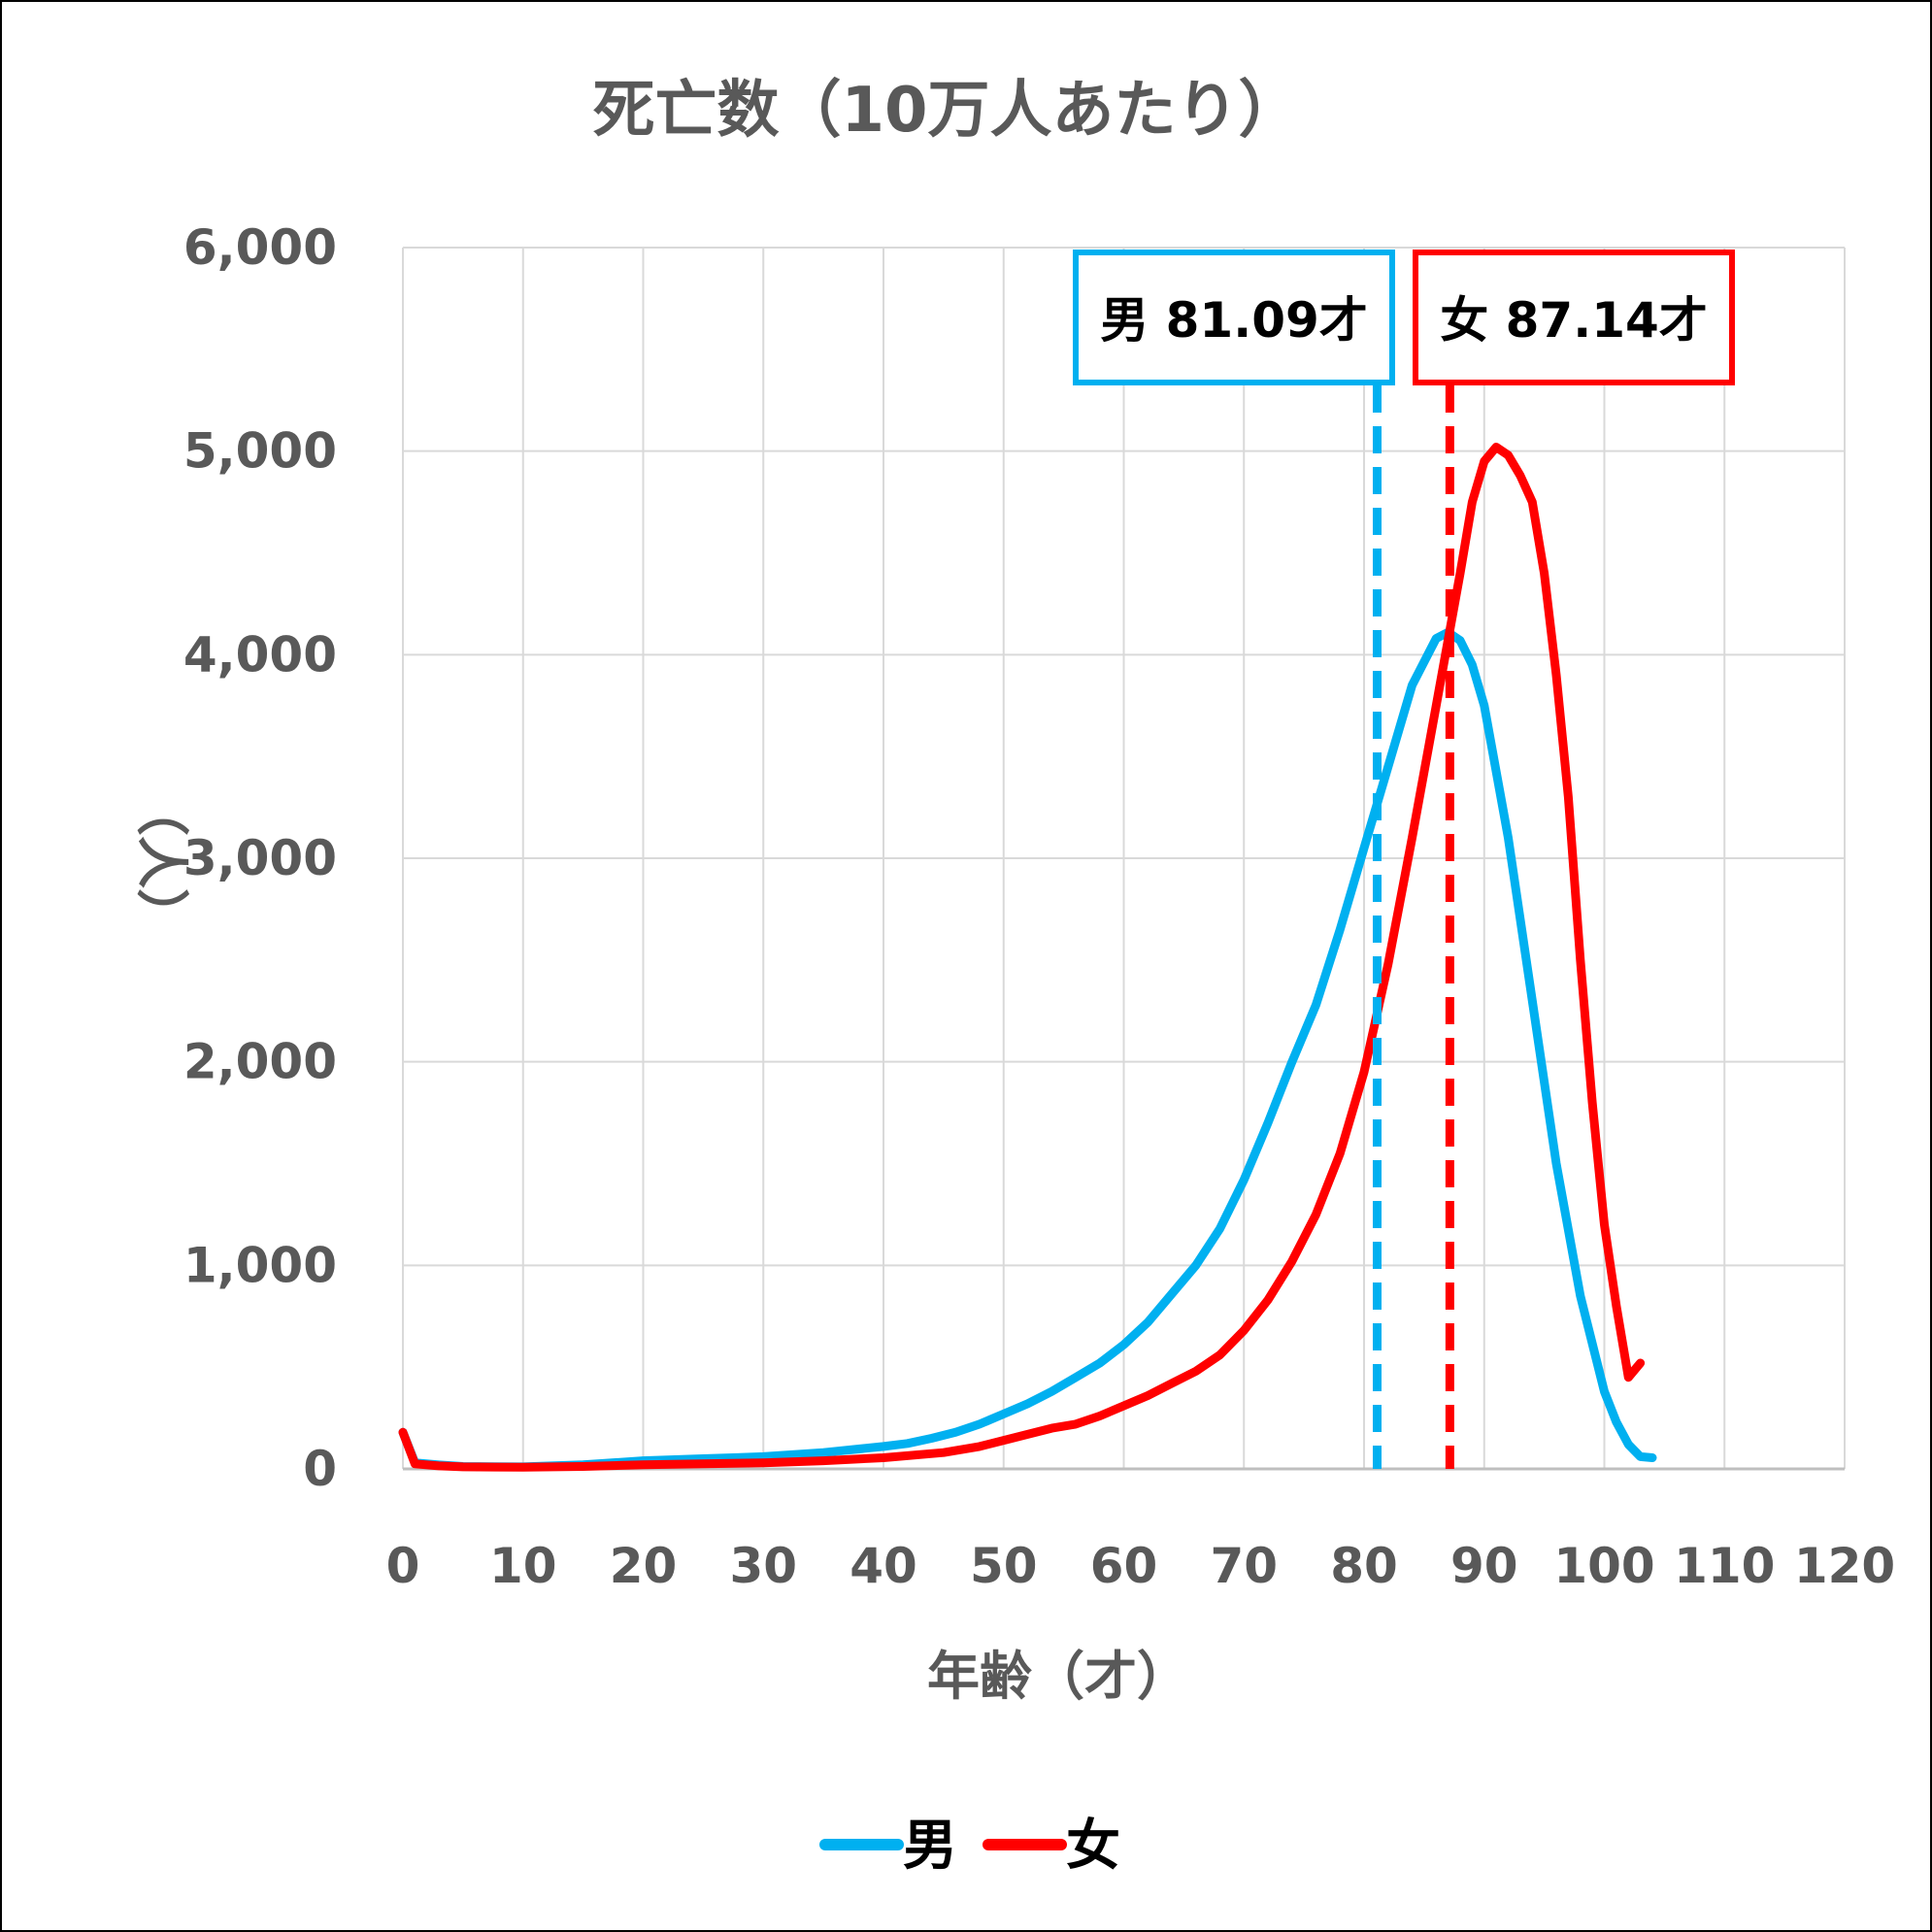 This screenshot has width=1932, height=1932. I want to click on y-tick-label: 3,000, so click(260, 858).